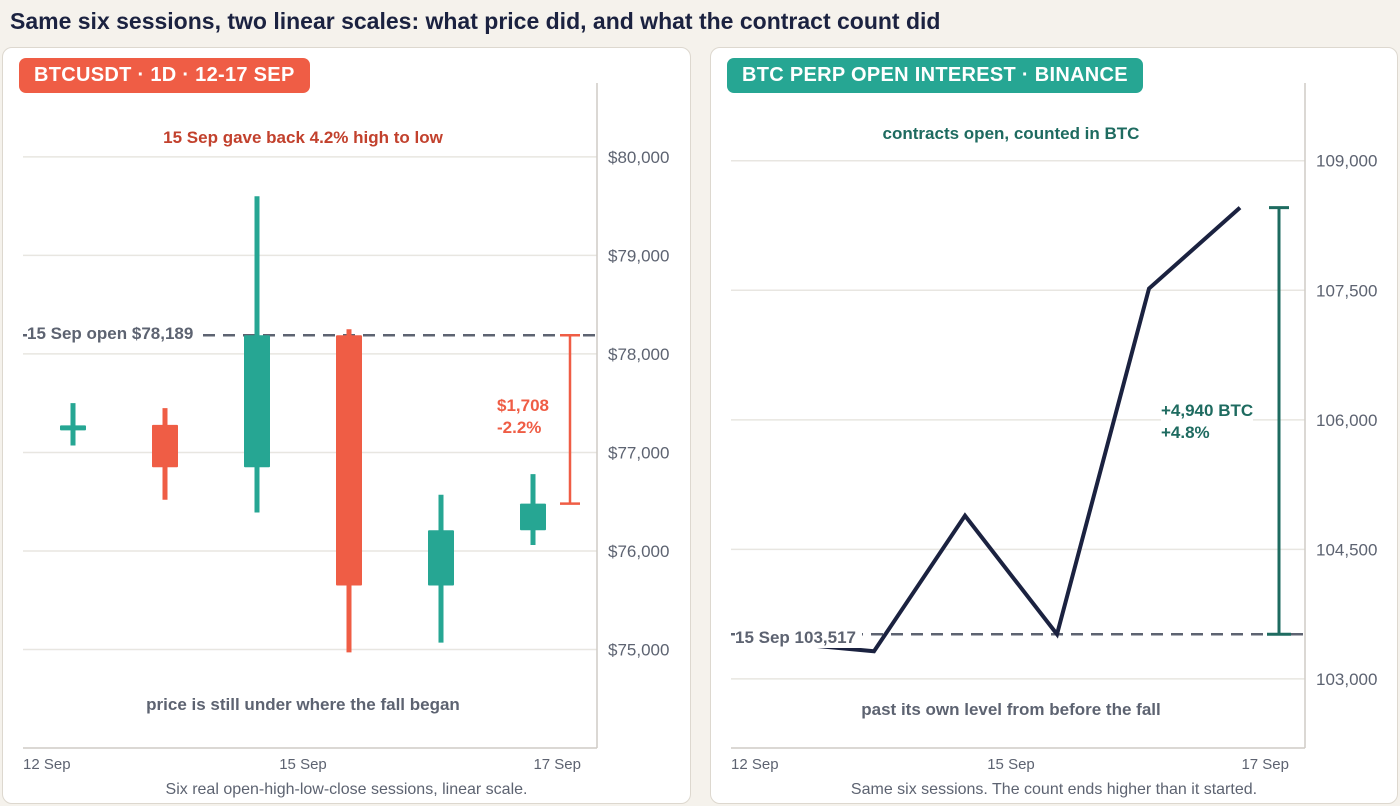 This screenshot has height=806, width=1400. I want to click on oi-x-tick-label: 15 Sep, so click(1011, 764).